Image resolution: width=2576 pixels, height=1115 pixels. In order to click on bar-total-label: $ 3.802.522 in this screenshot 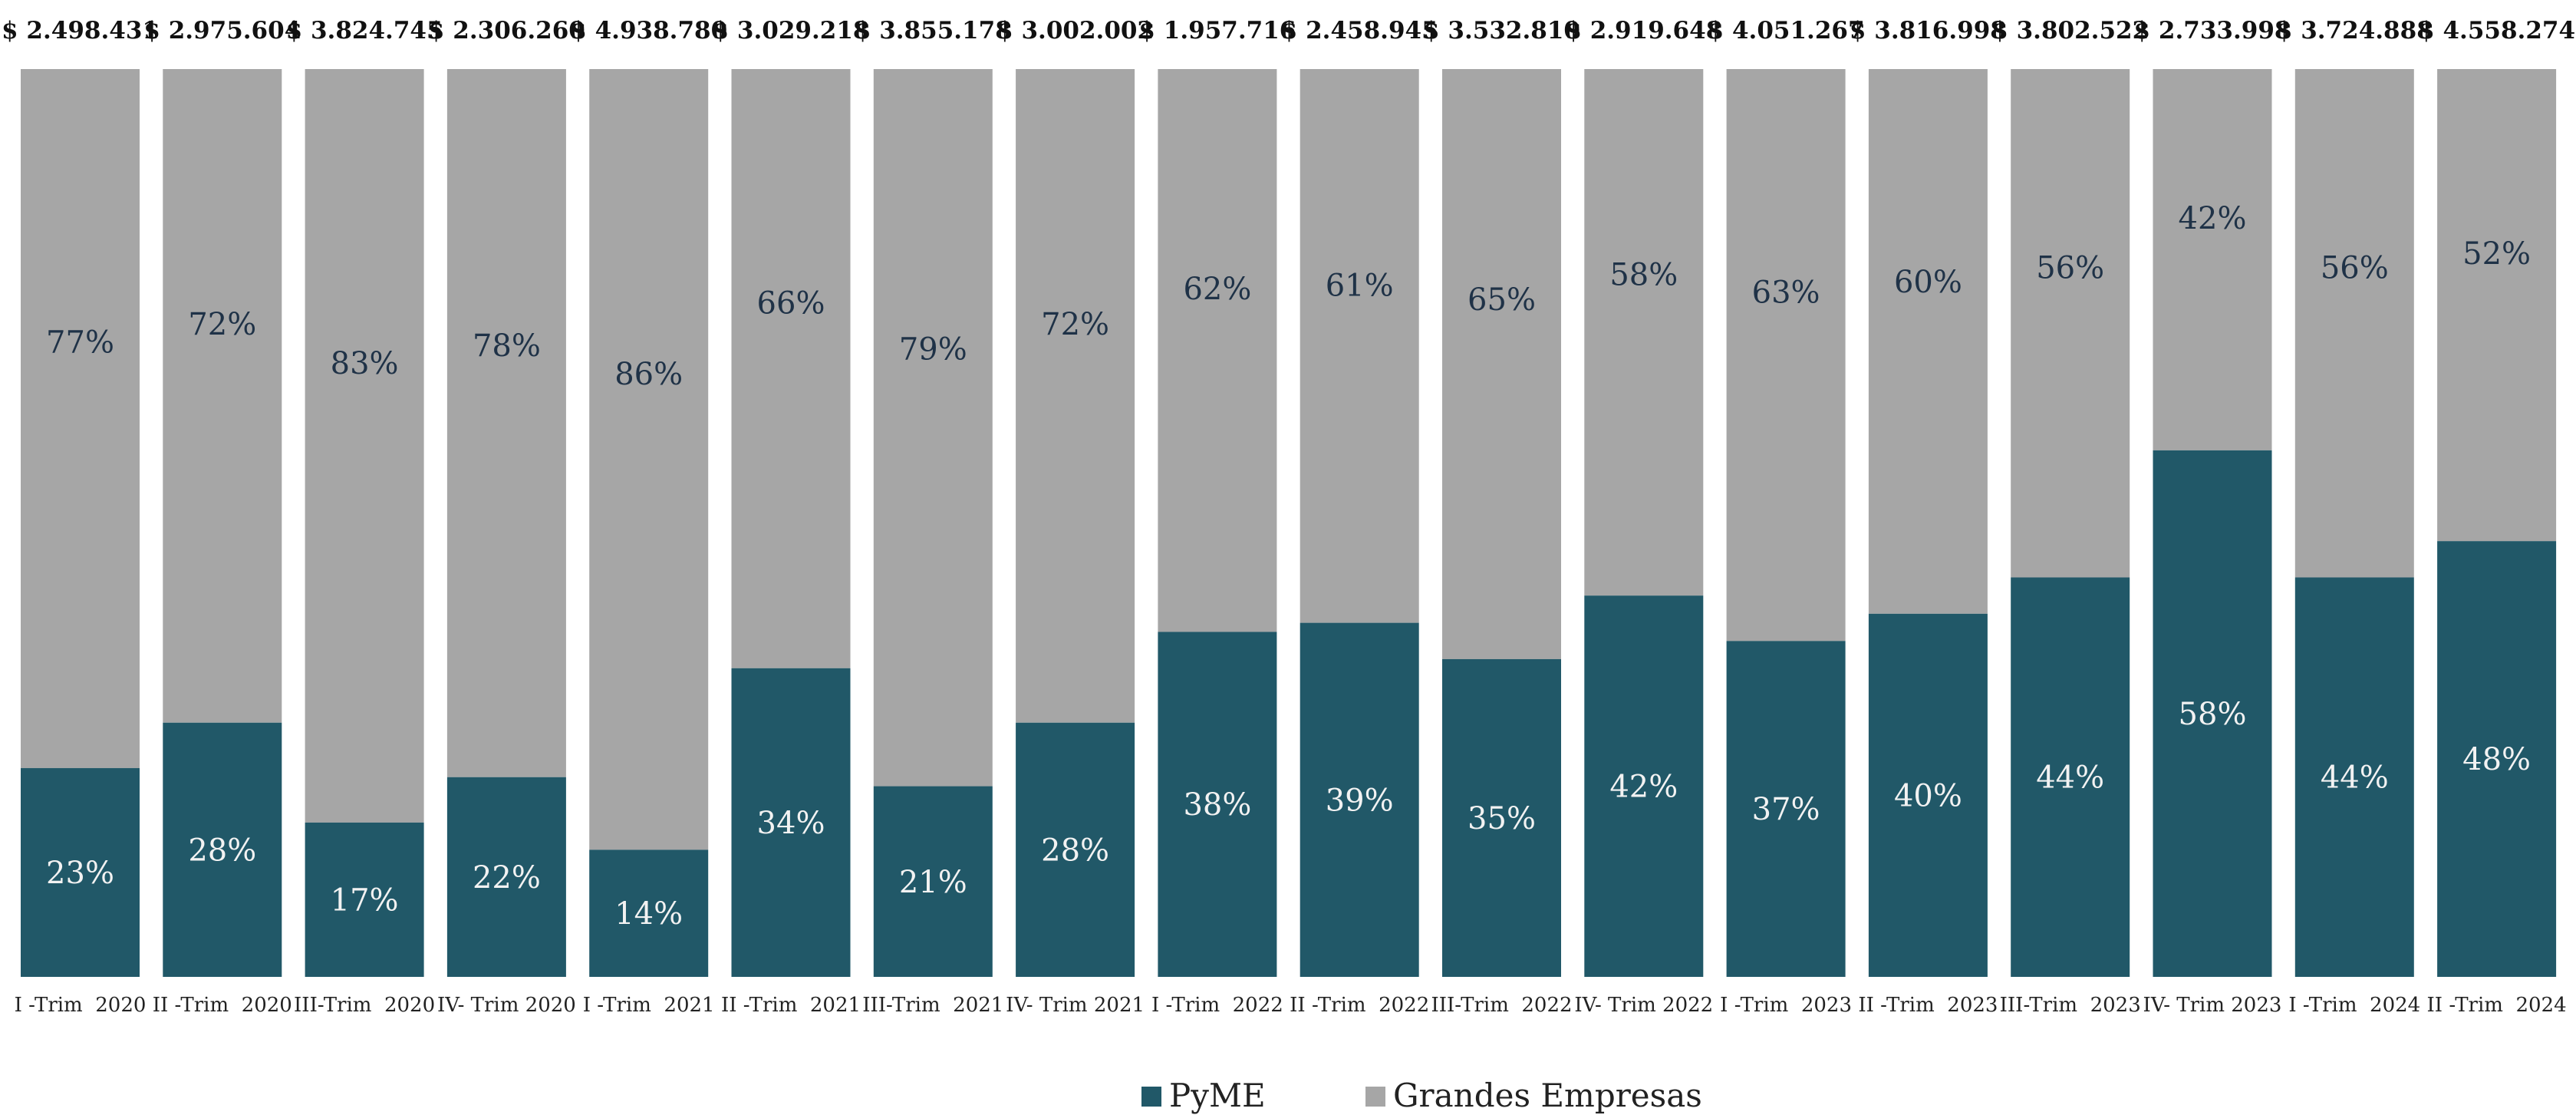, I will do `click(2070, 31)`.